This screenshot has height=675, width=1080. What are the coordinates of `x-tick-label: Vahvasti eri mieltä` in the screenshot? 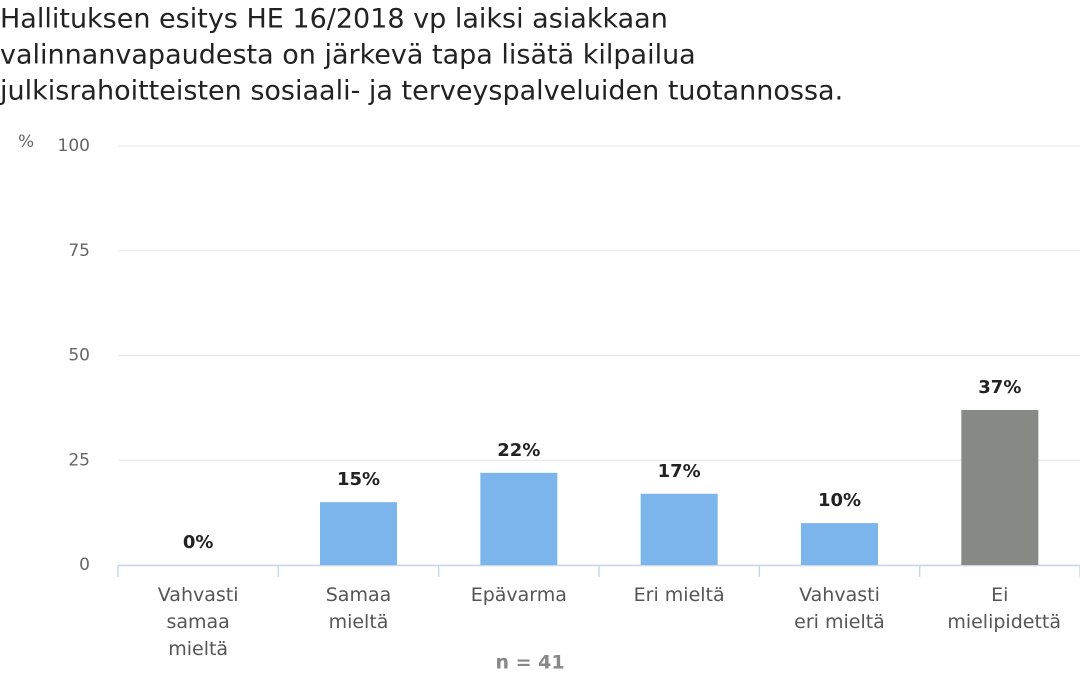 It's located at (839, 608).